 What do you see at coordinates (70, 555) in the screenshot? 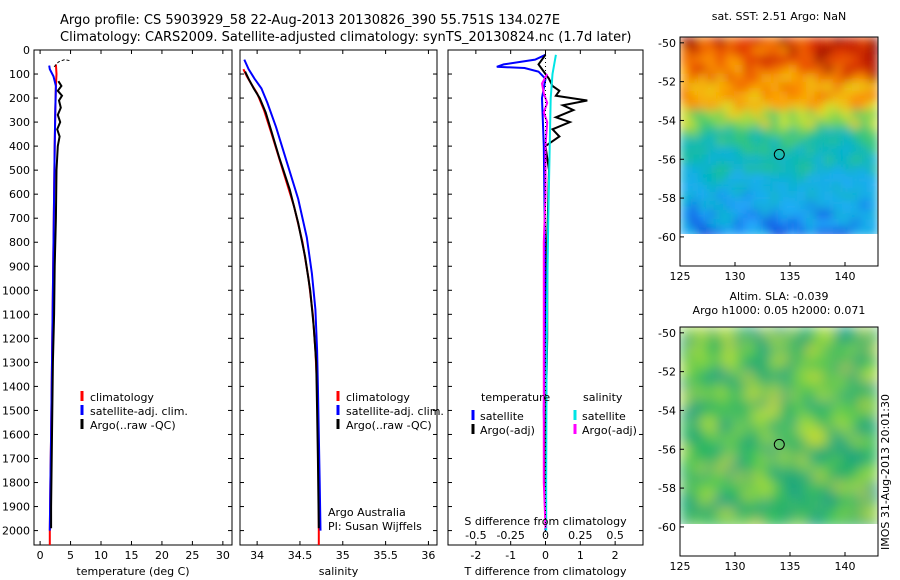
I see `x-tick-label: 5` at bounding box center [70, 555].